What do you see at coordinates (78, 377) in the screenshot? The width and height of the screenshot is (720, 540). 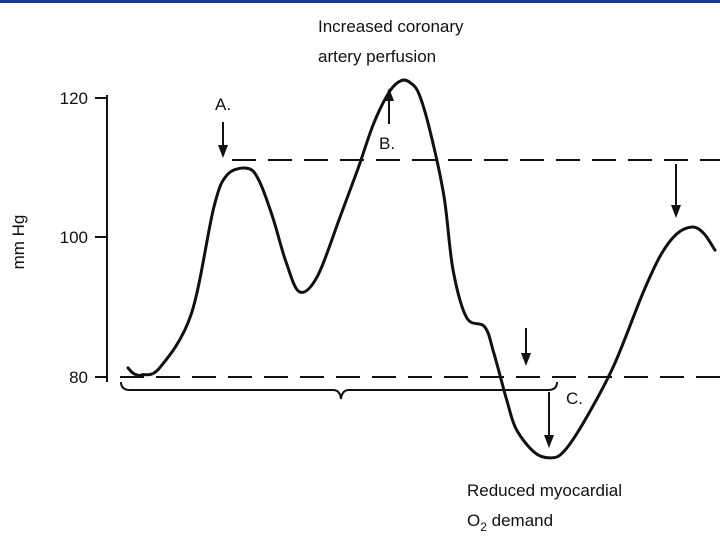 I see `y-tick-label-80: 80` at bounding box center [78, 377].